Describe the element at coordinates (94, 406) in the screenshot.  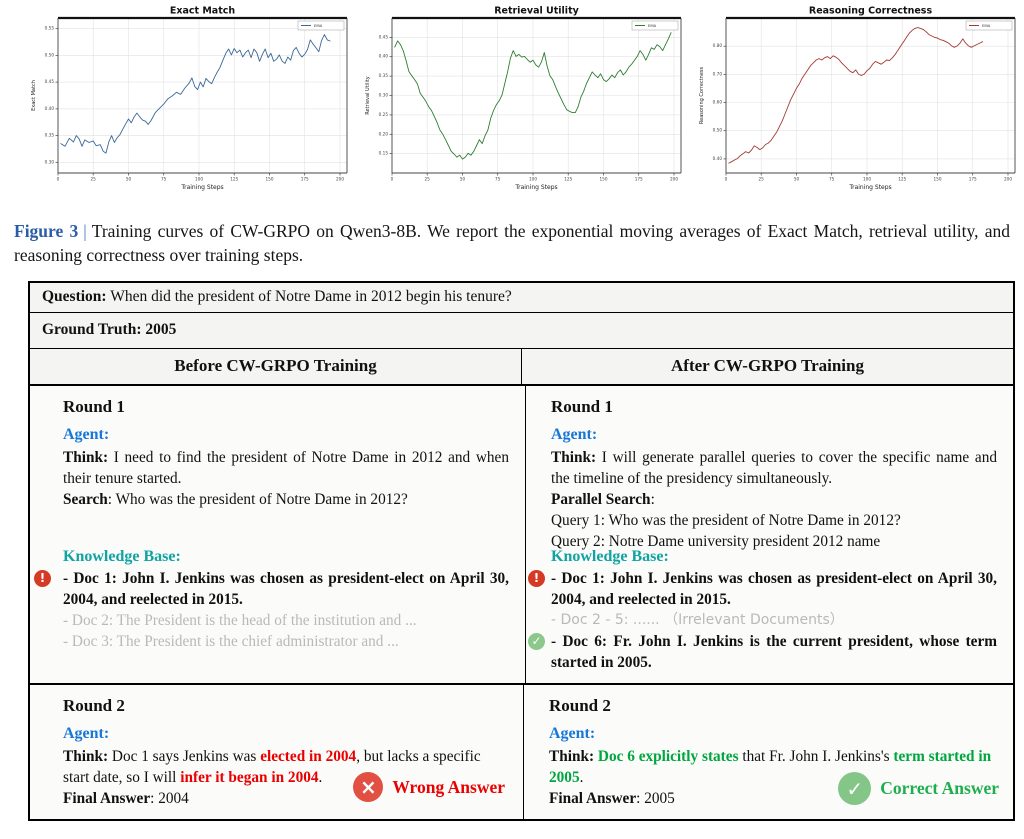
I see `before-round1-title: Round 1` at that location.